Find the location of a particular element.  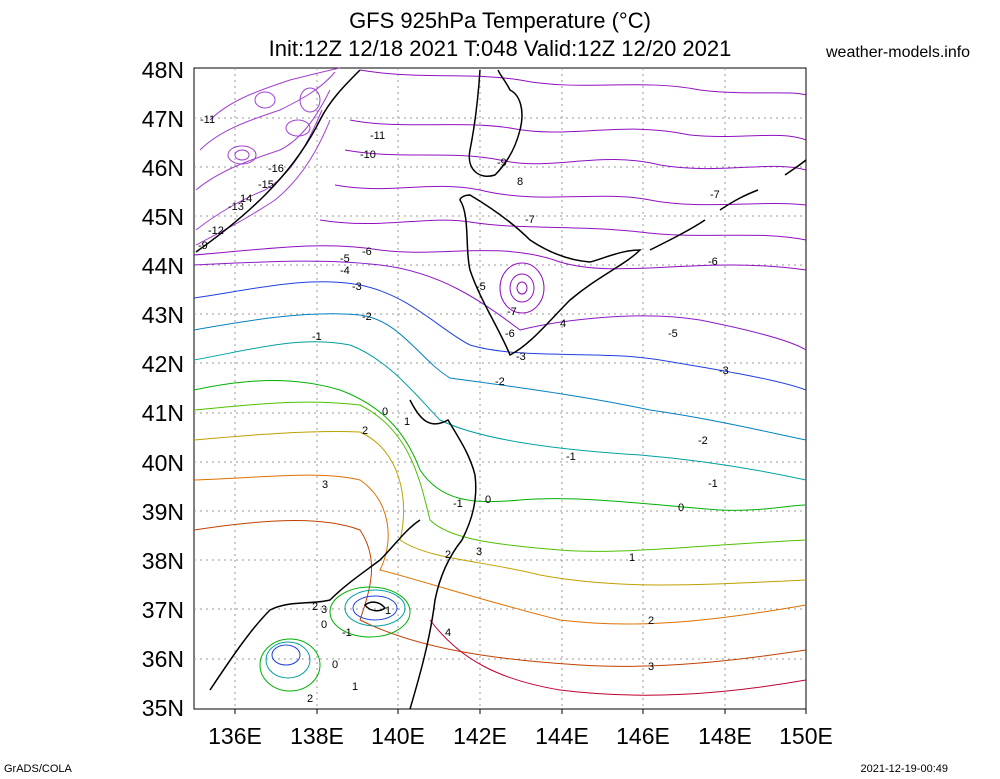

contour-label: -12 is located at coordinates (216, 231).